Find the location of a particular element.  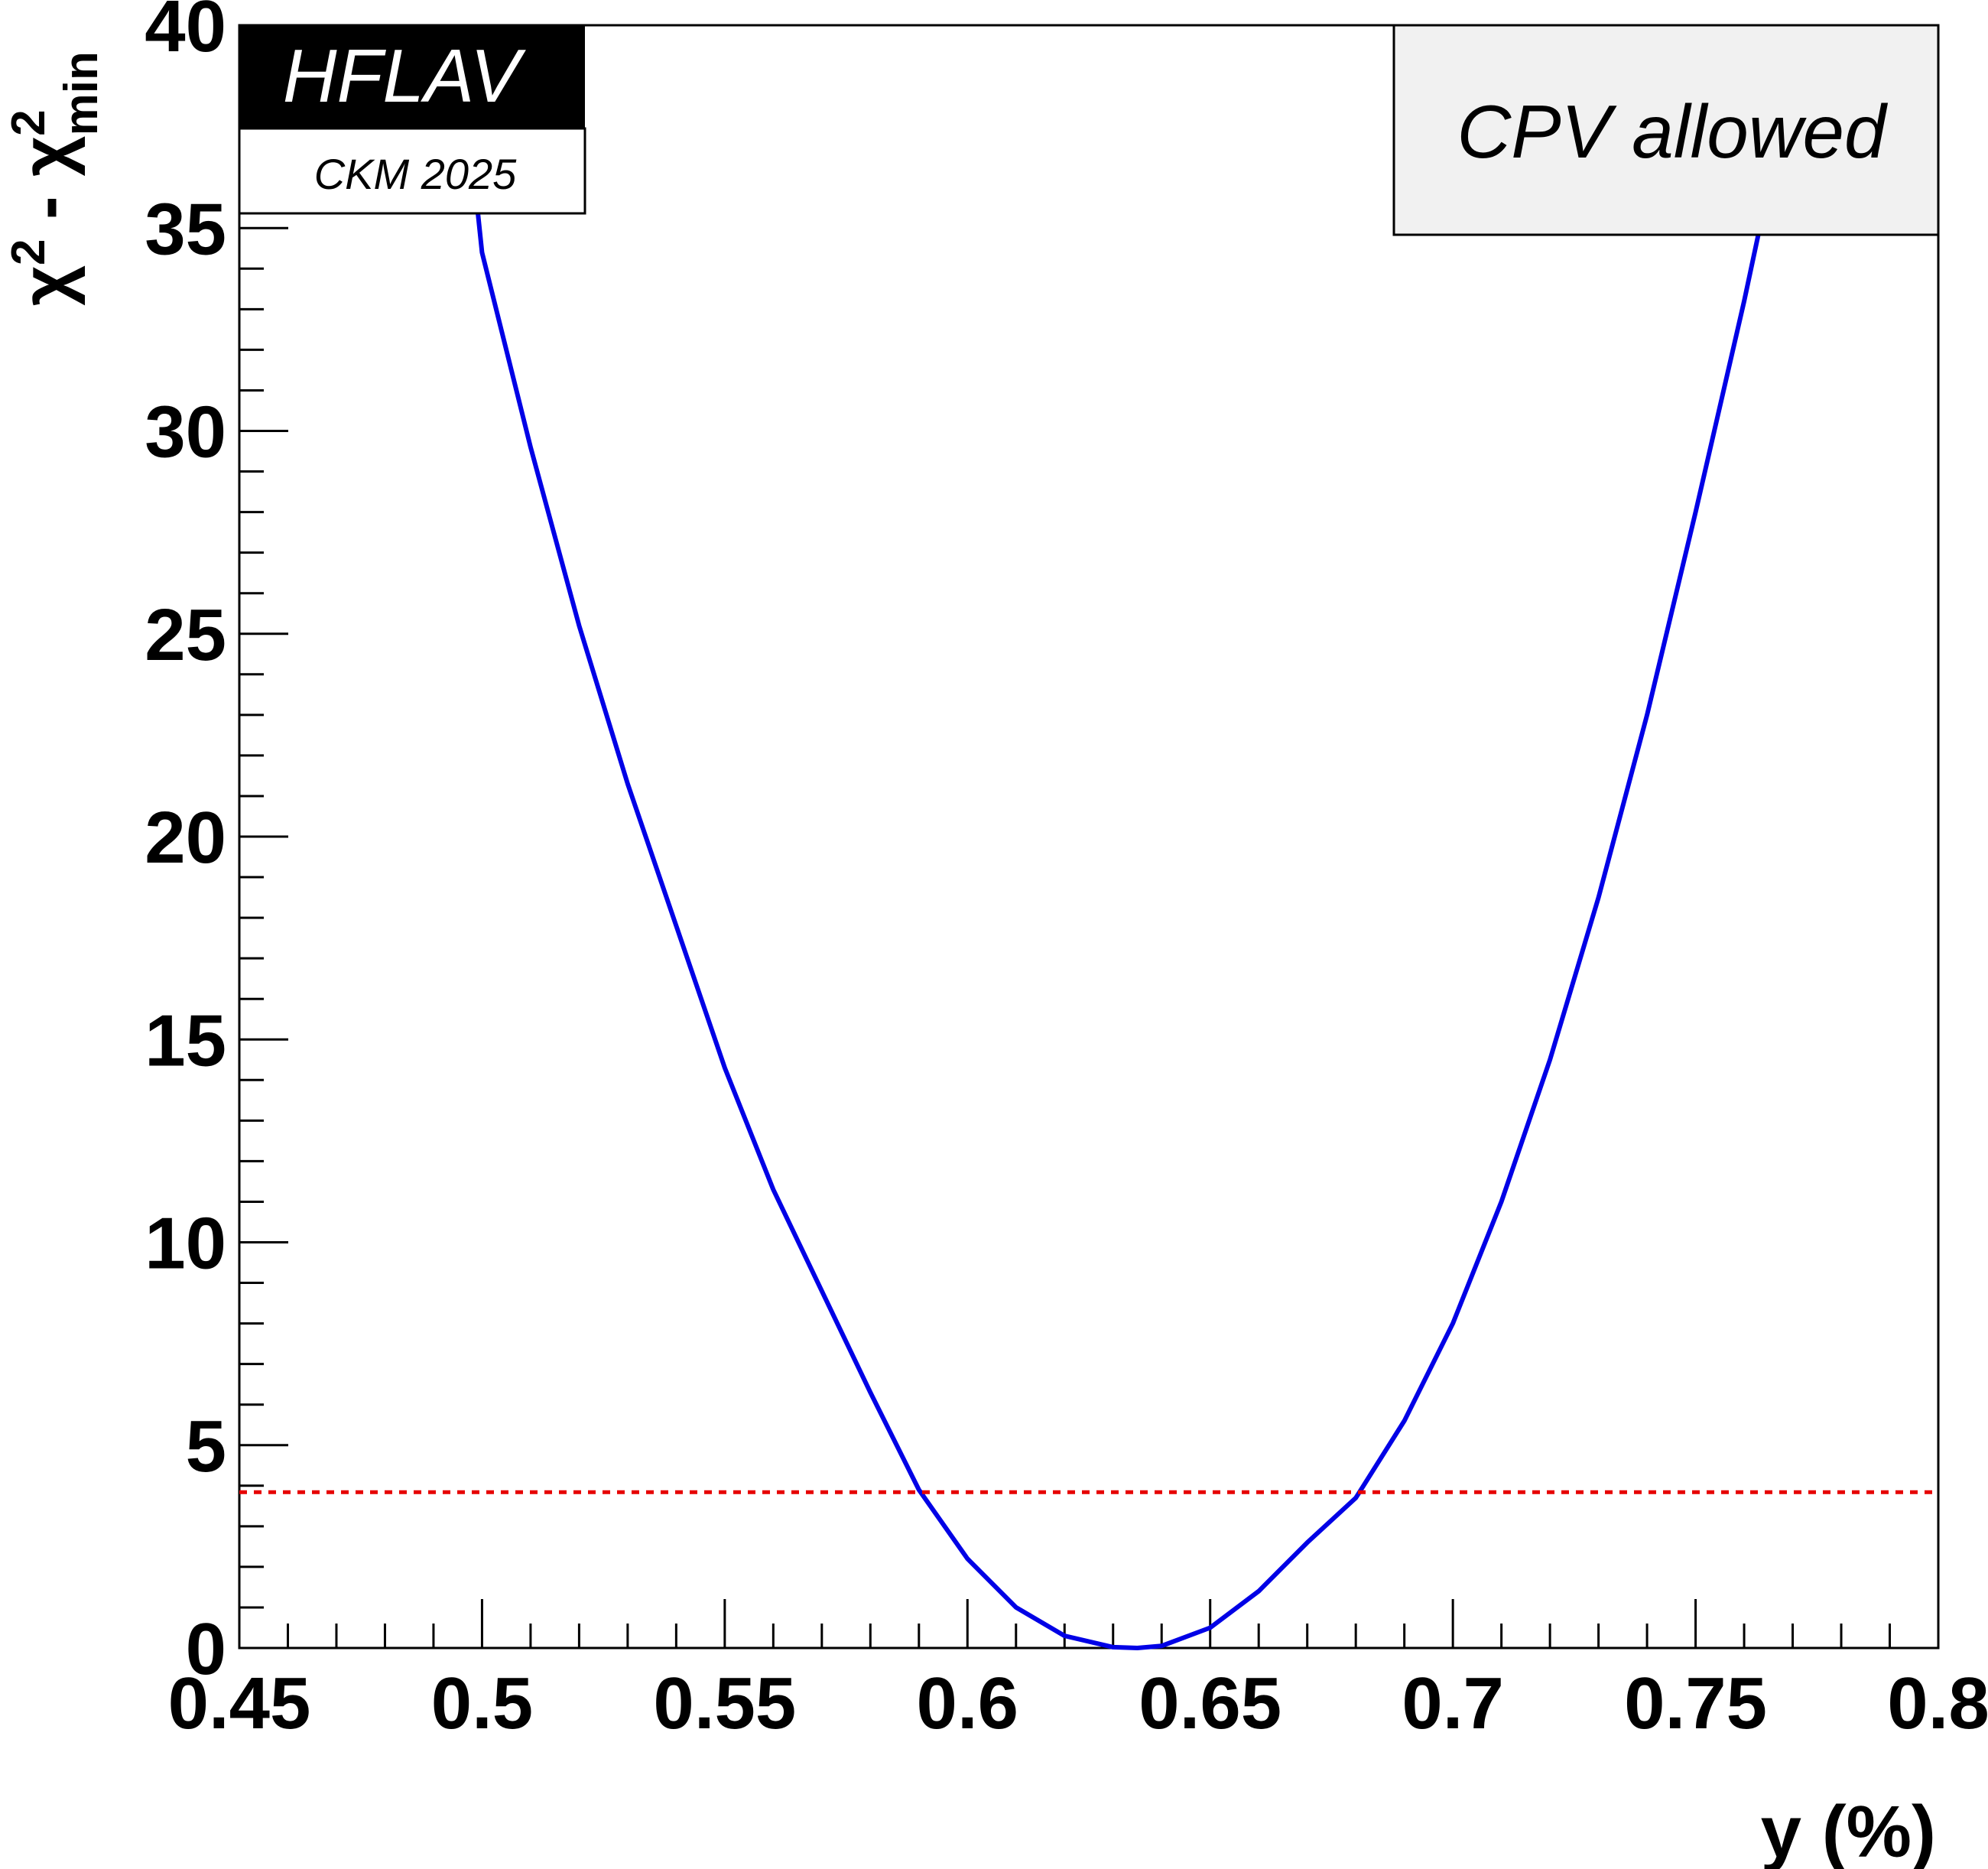

y-tick-label: 15 is located at coordinates (185, 1040).